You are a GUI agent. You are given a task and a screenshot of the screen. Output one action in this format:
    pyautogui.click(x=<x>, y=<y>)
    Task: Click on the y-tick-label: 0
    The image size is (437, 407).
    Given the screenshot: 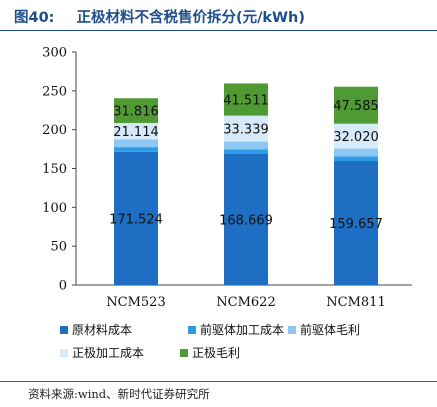 What is the action you would take?
    pyautogui.click(x=63, y=286)
    